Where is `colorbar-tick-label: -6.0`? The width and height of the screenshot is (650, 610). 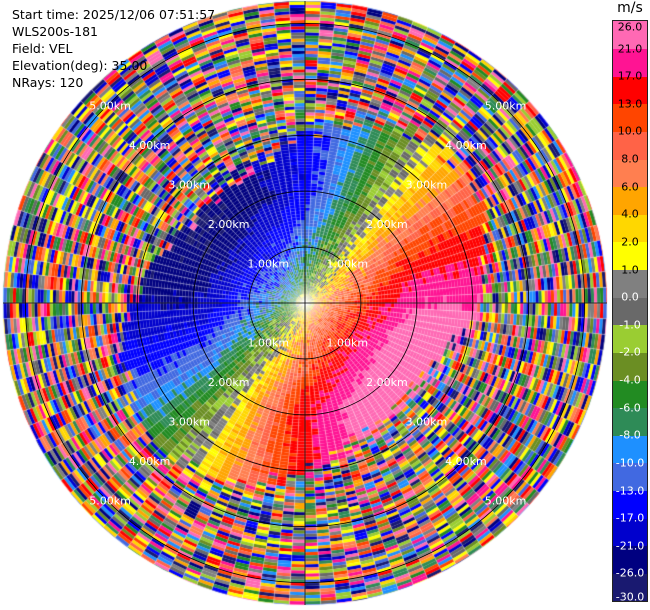 colorbar-tick-label: -6.0 is located at coordinates (630, 408).